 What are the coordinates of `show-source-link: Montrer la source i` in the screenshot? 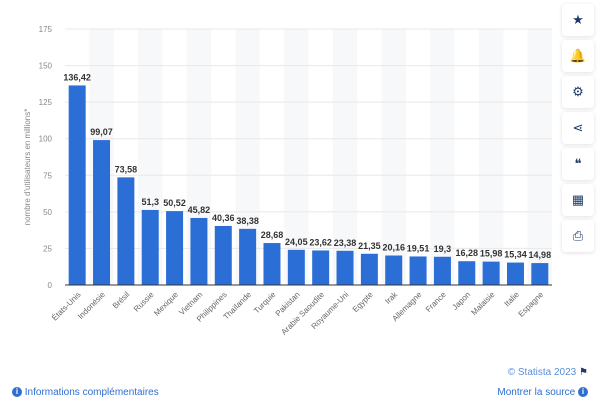 It's located at (542, 392).